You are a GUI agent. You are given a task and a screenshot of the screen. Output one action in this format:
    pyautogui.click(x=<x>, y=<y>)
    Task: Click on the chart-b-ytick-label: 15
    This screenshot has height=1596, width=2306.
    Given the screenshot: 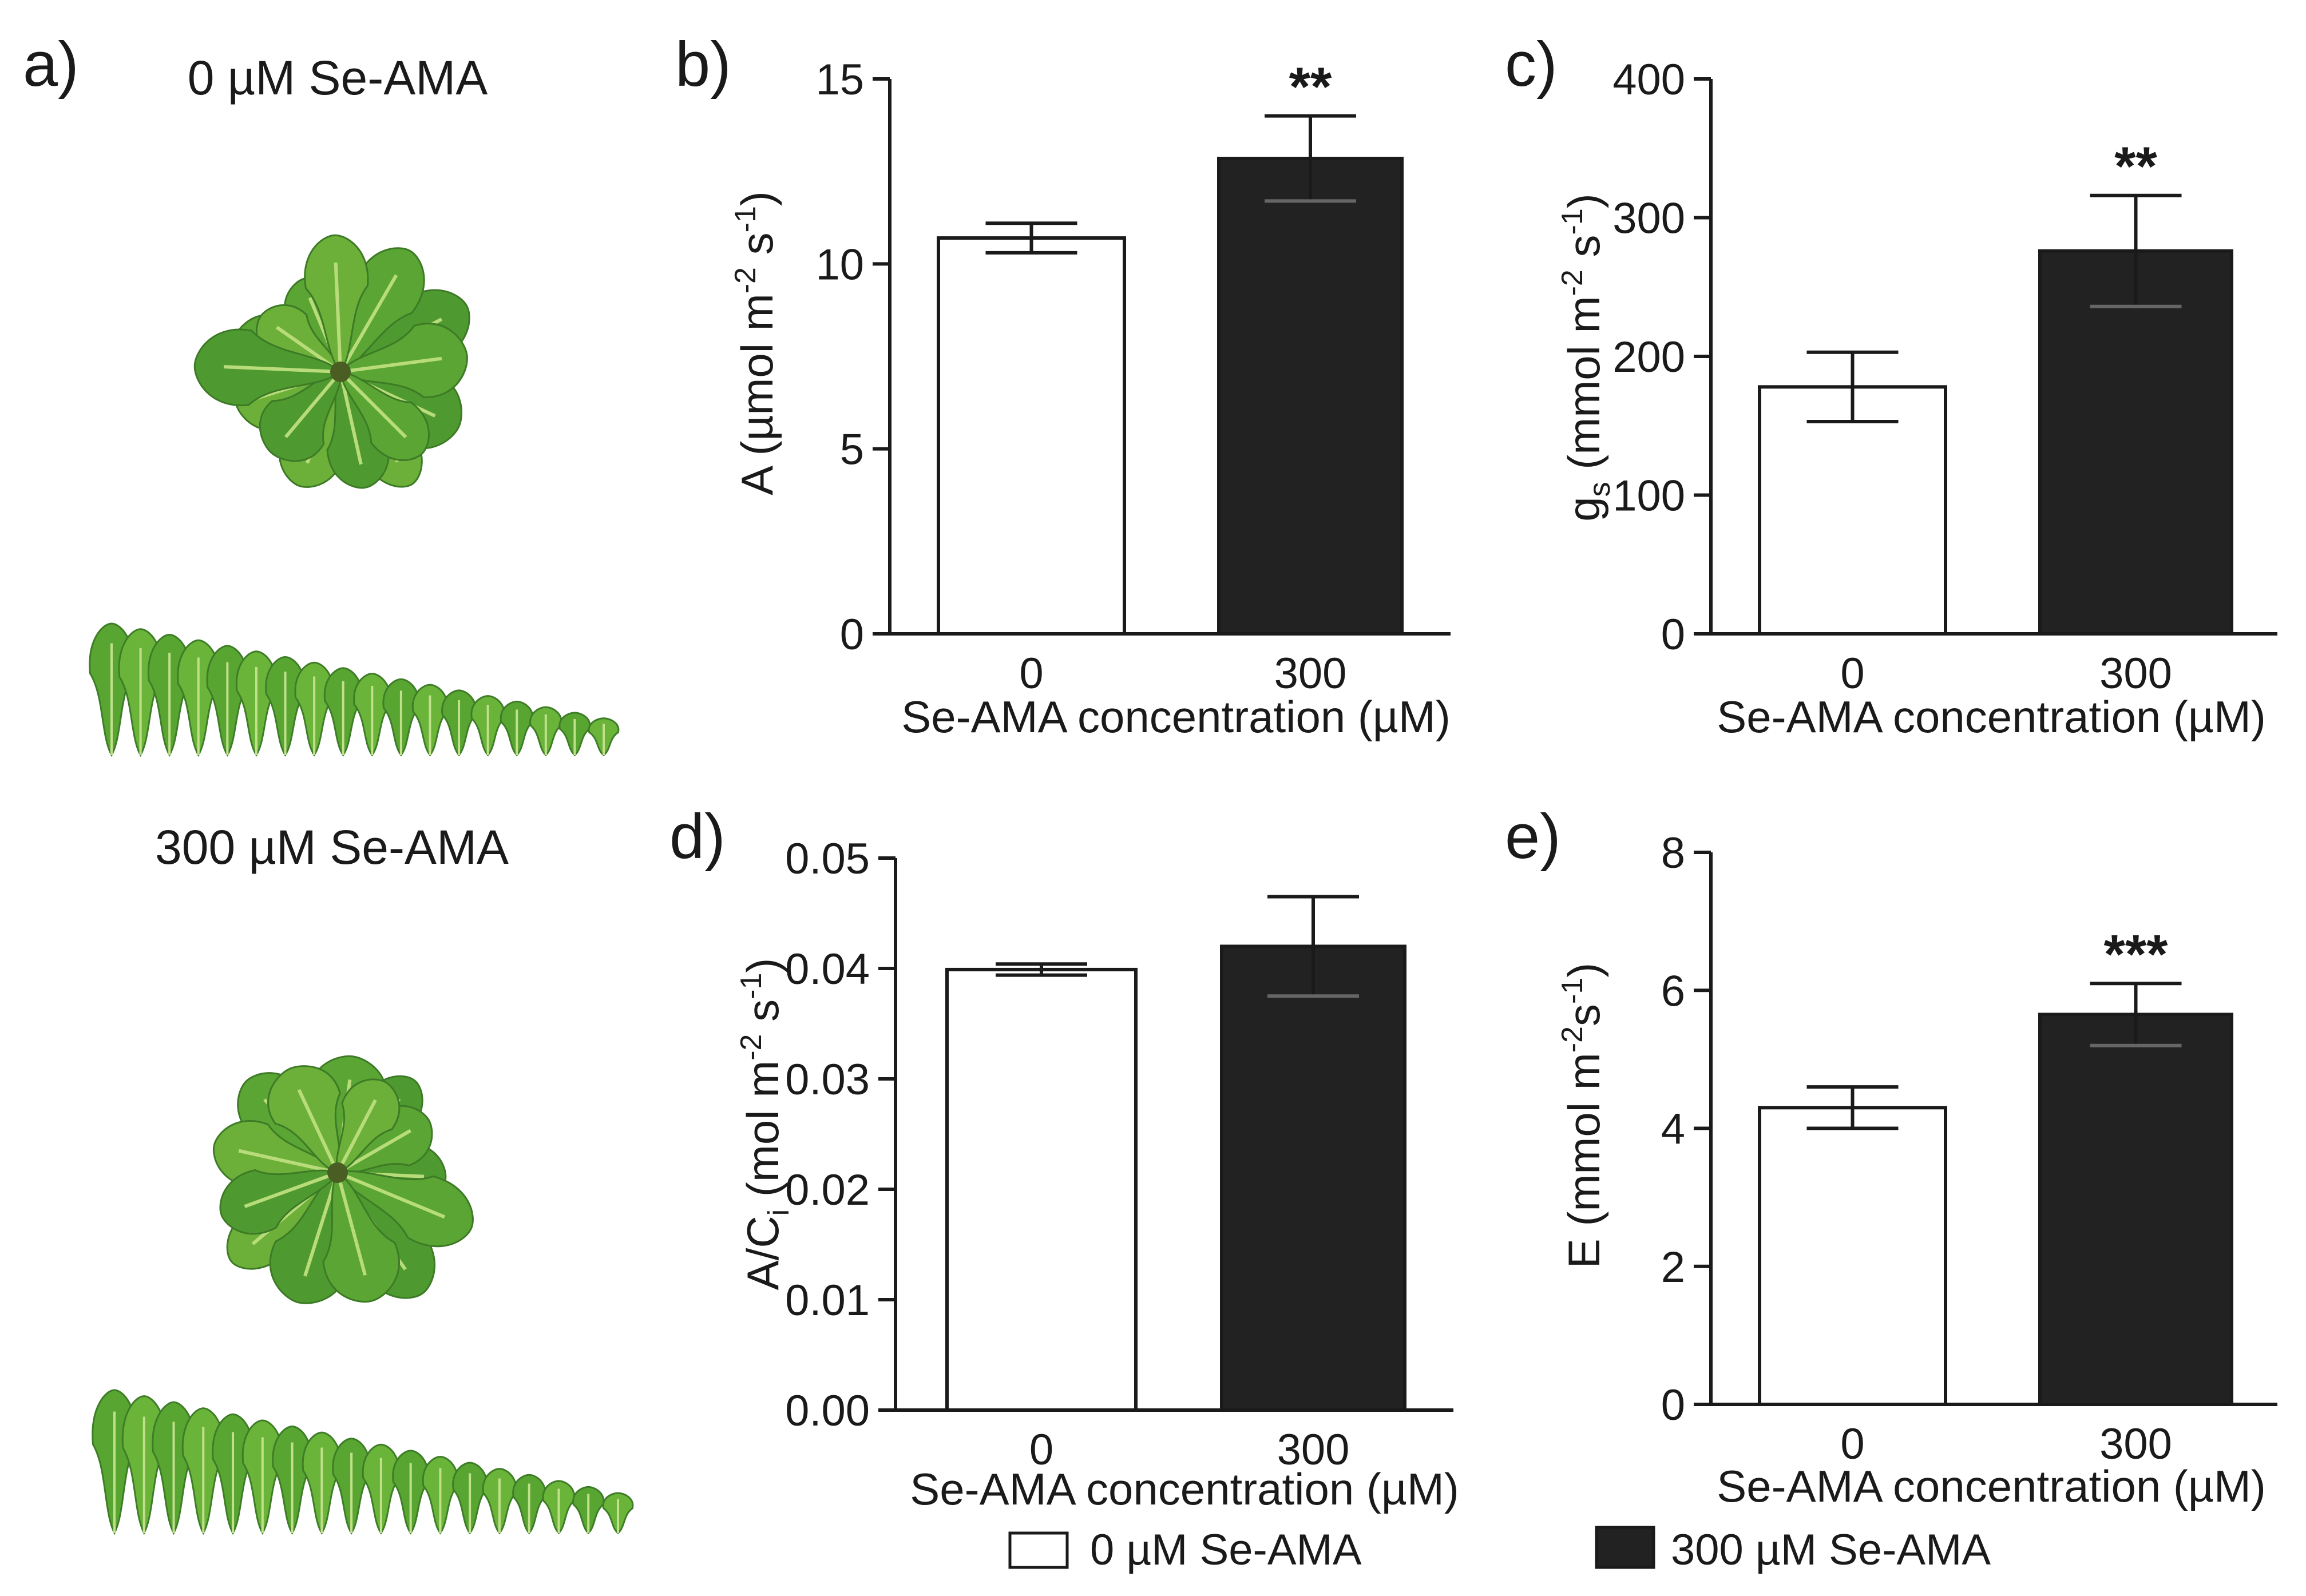 What is the action you would take?
    pyautogui.click(x=839, y=79)
    